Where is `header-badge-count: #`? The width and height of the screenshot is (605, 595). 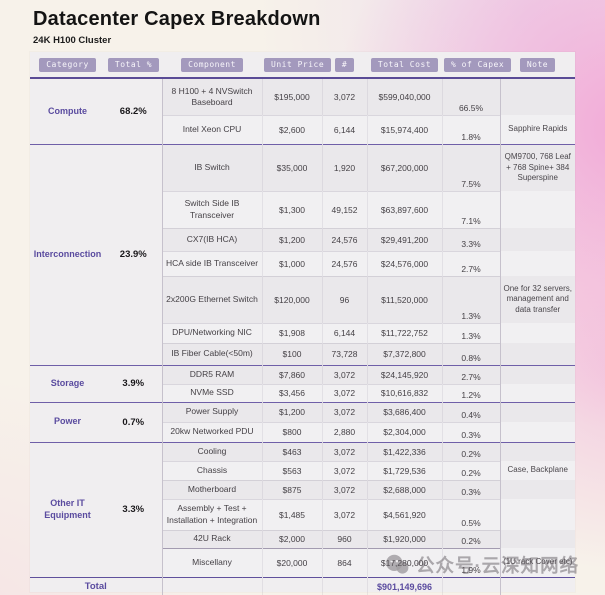 header-badge-count: # is located at coordinates (344, 64).